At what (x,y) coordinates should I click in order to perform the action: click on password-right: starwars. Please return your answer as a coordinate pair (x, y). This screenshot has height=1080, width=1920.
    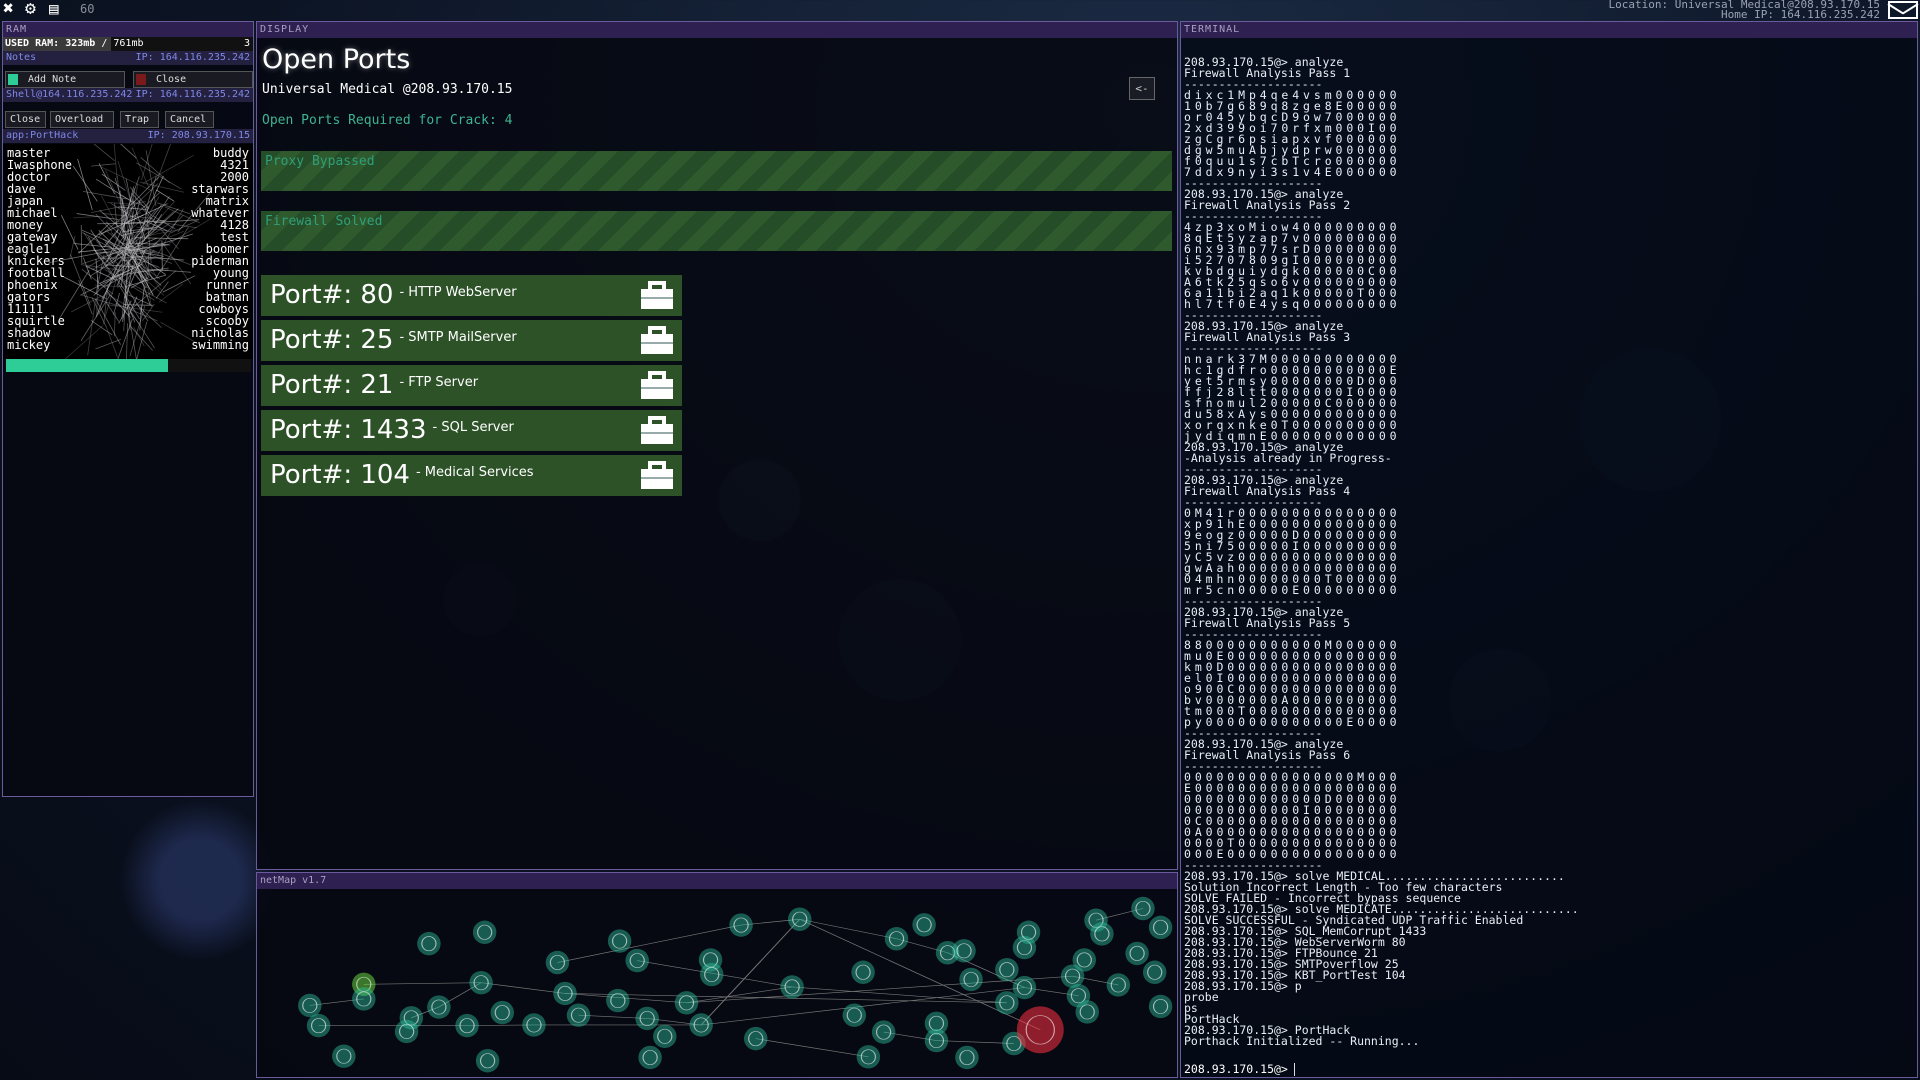
    Looking at the image, I should click on (220, 189).